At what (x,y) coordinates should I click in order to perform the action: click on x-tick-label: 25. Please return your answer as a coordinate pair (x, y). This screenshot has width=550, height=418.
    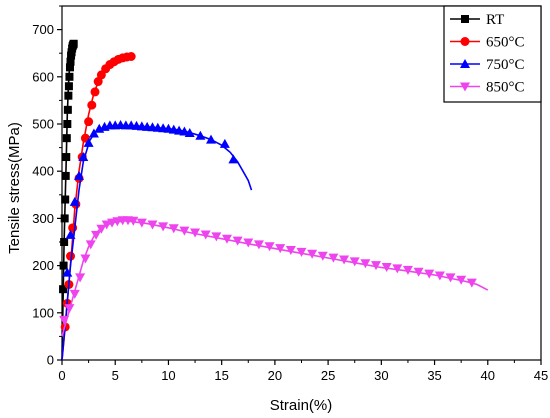
    Looking at the image, I should click on (328, 375).